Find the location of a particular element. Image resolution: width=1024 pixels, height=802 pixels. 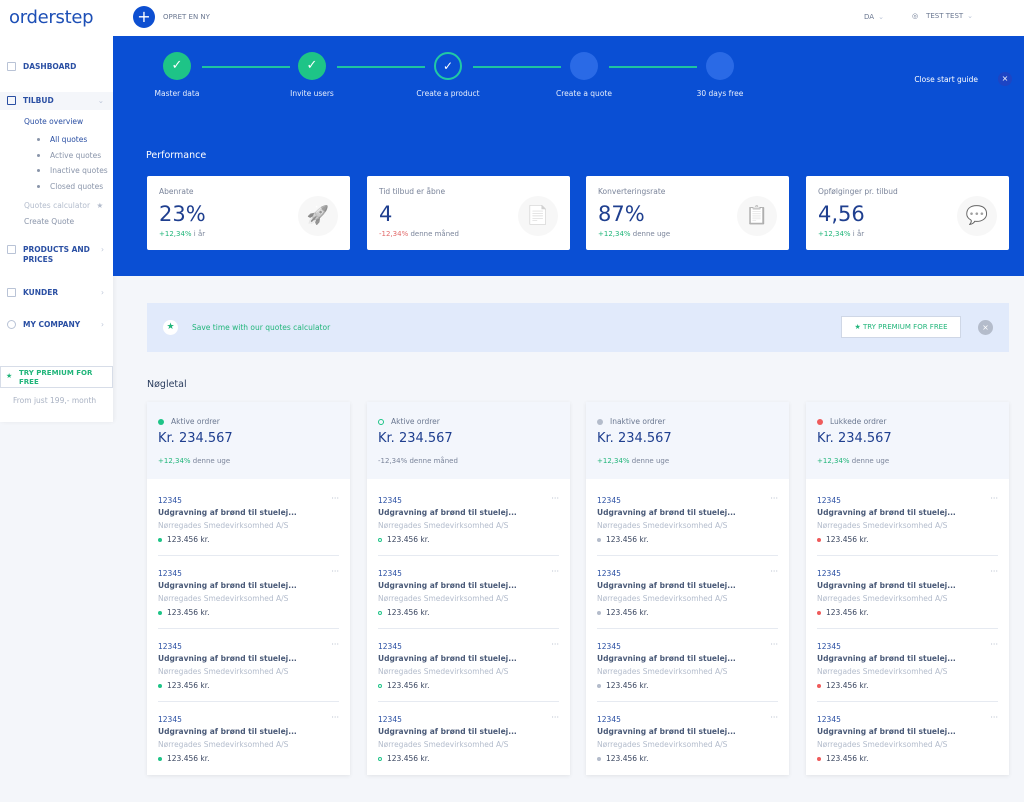

kpi-delta: +12,34% is located at coordinates (175, 234).